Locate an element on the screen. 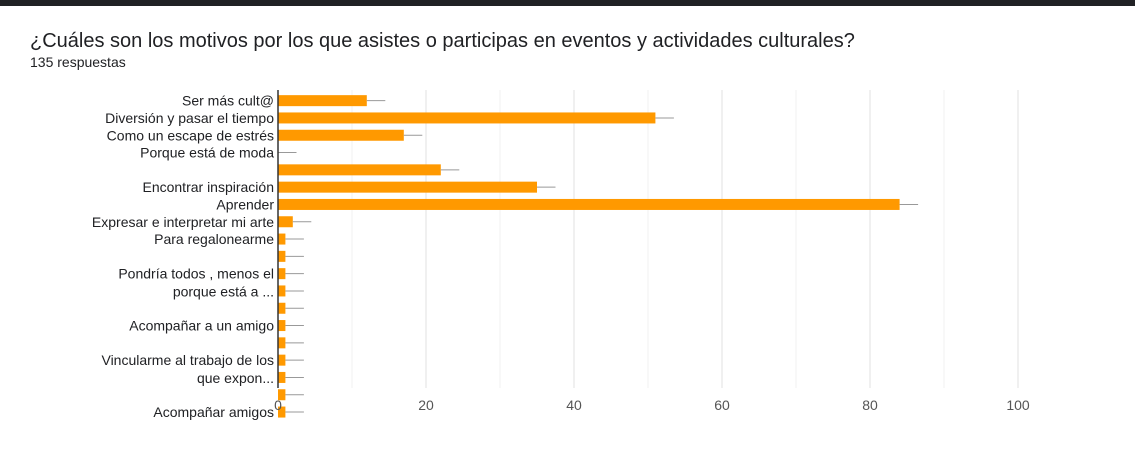 This screenshot has height=466, width=1135. category-label: Vincularme al trabajo de los is located at coordinates (187, 360).